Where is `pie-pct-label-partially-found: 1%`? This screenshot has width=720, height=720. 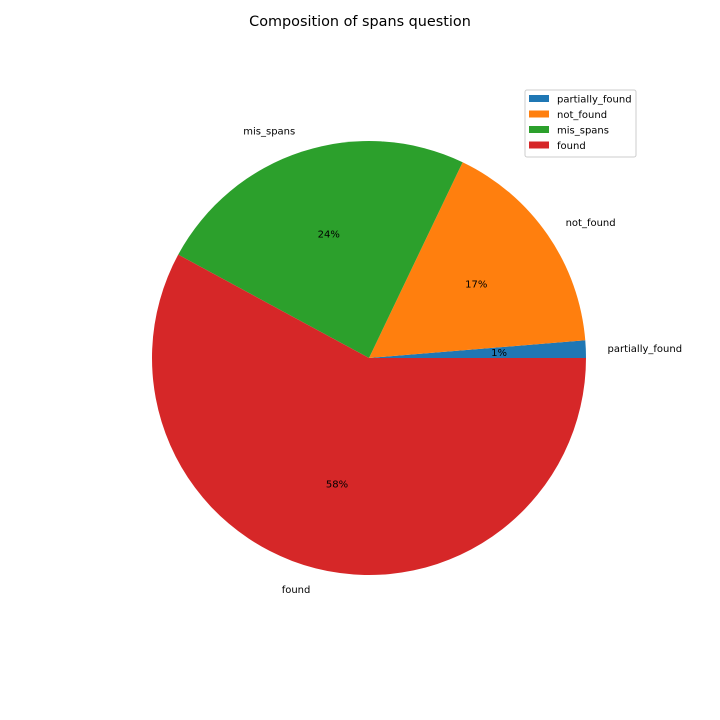 pie-pct-label-partially-found: 1% is located at coordinates (499, 353).